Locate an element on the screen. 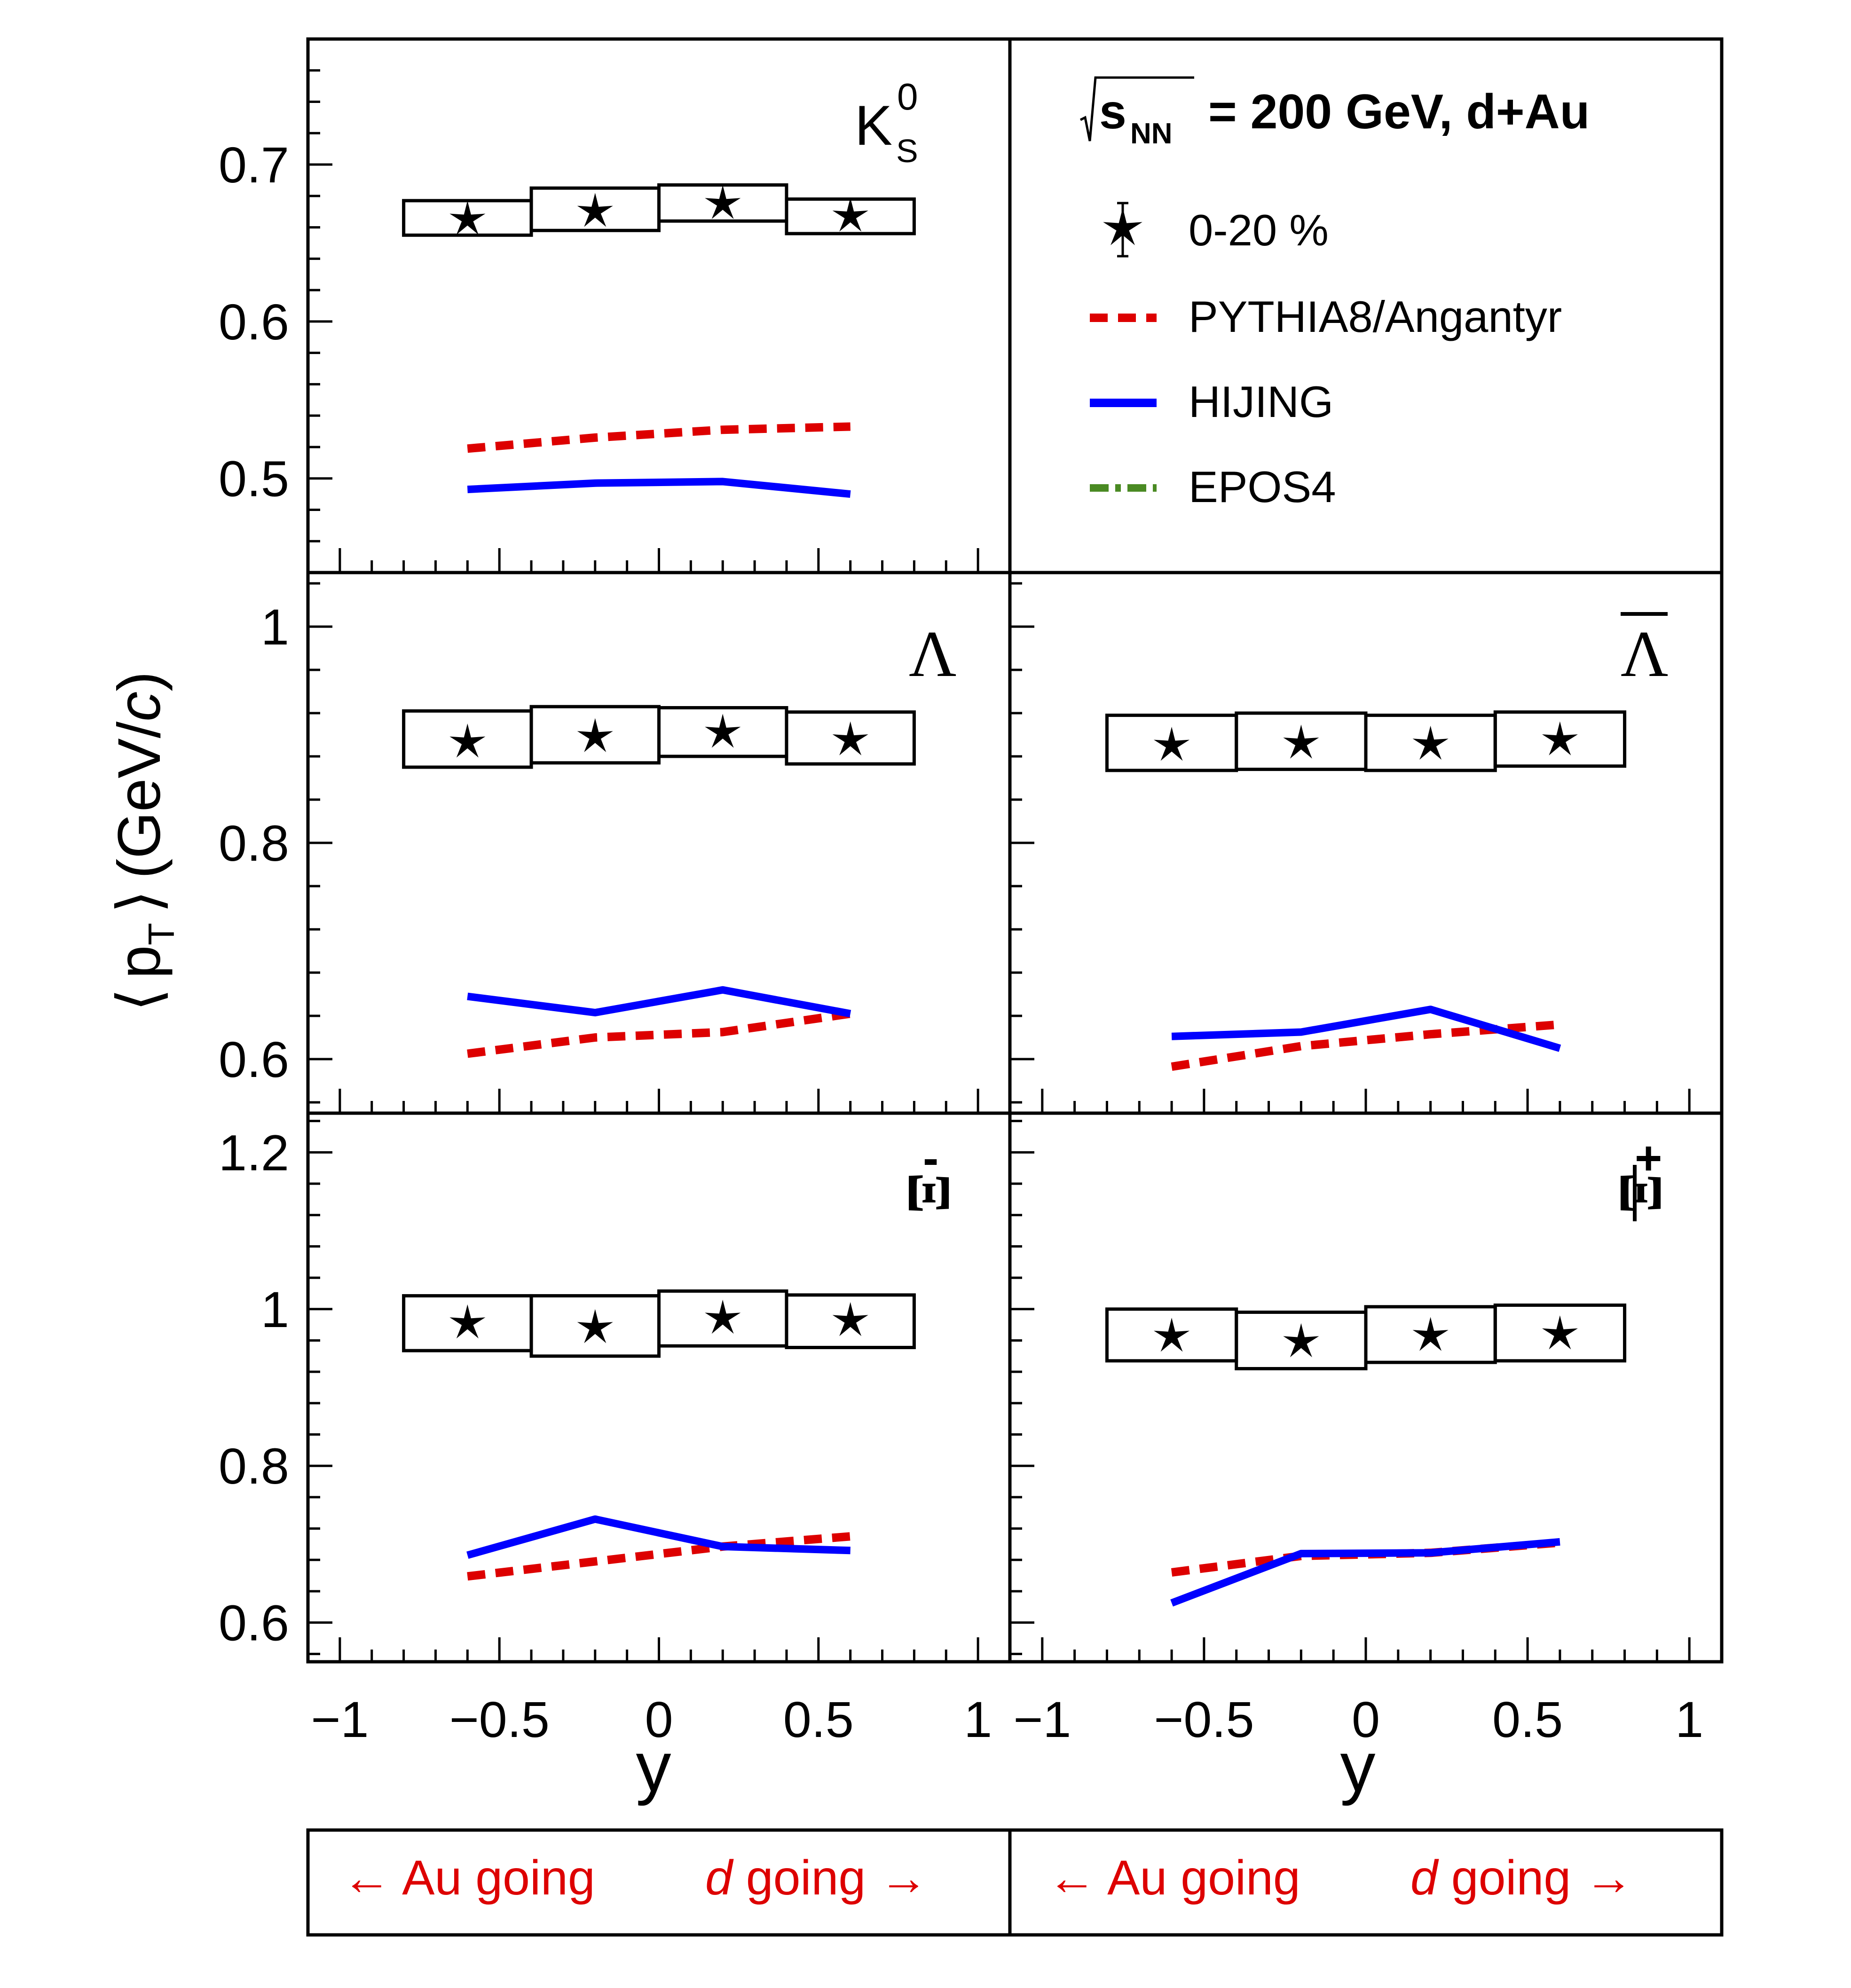  y-tick-label: 0.5 is located at coordinates (254, 478).